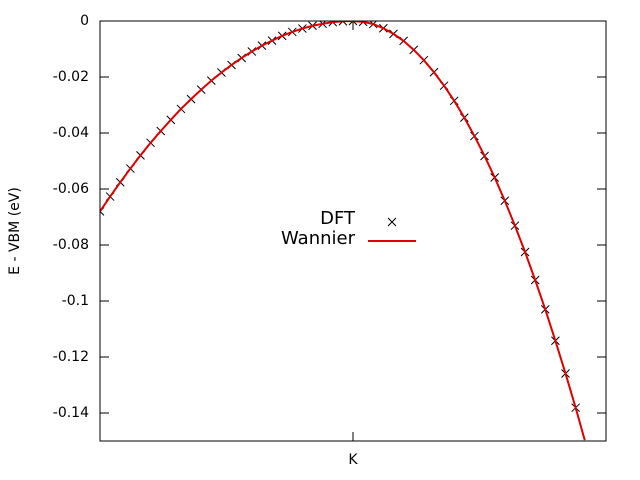 The height and width of the screenshot is (480, 640). Describe the element at coordinates (353, 23) in the screenshot. I see `data-point` at that location.